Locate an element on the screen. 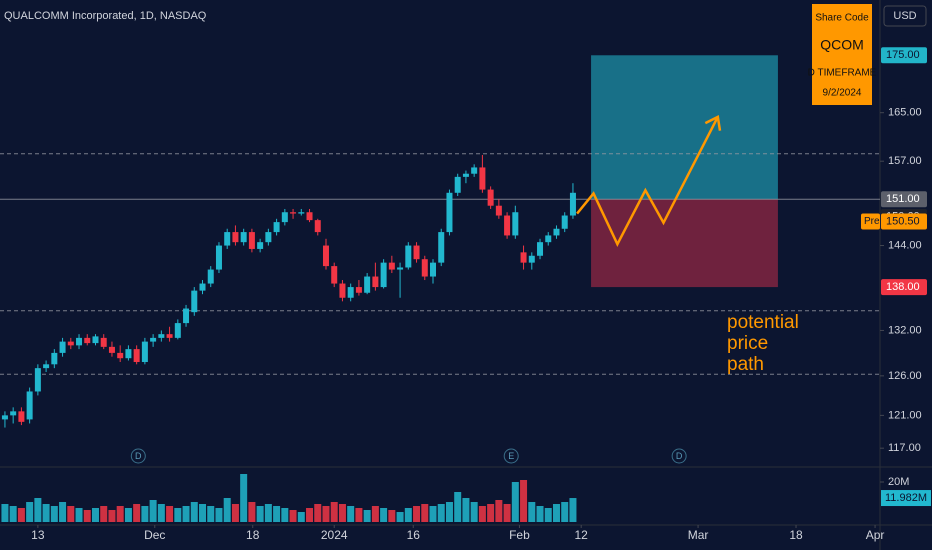 The height and width of the screenshot is (550, 932). target-zone is located at coordinates (684, 127).